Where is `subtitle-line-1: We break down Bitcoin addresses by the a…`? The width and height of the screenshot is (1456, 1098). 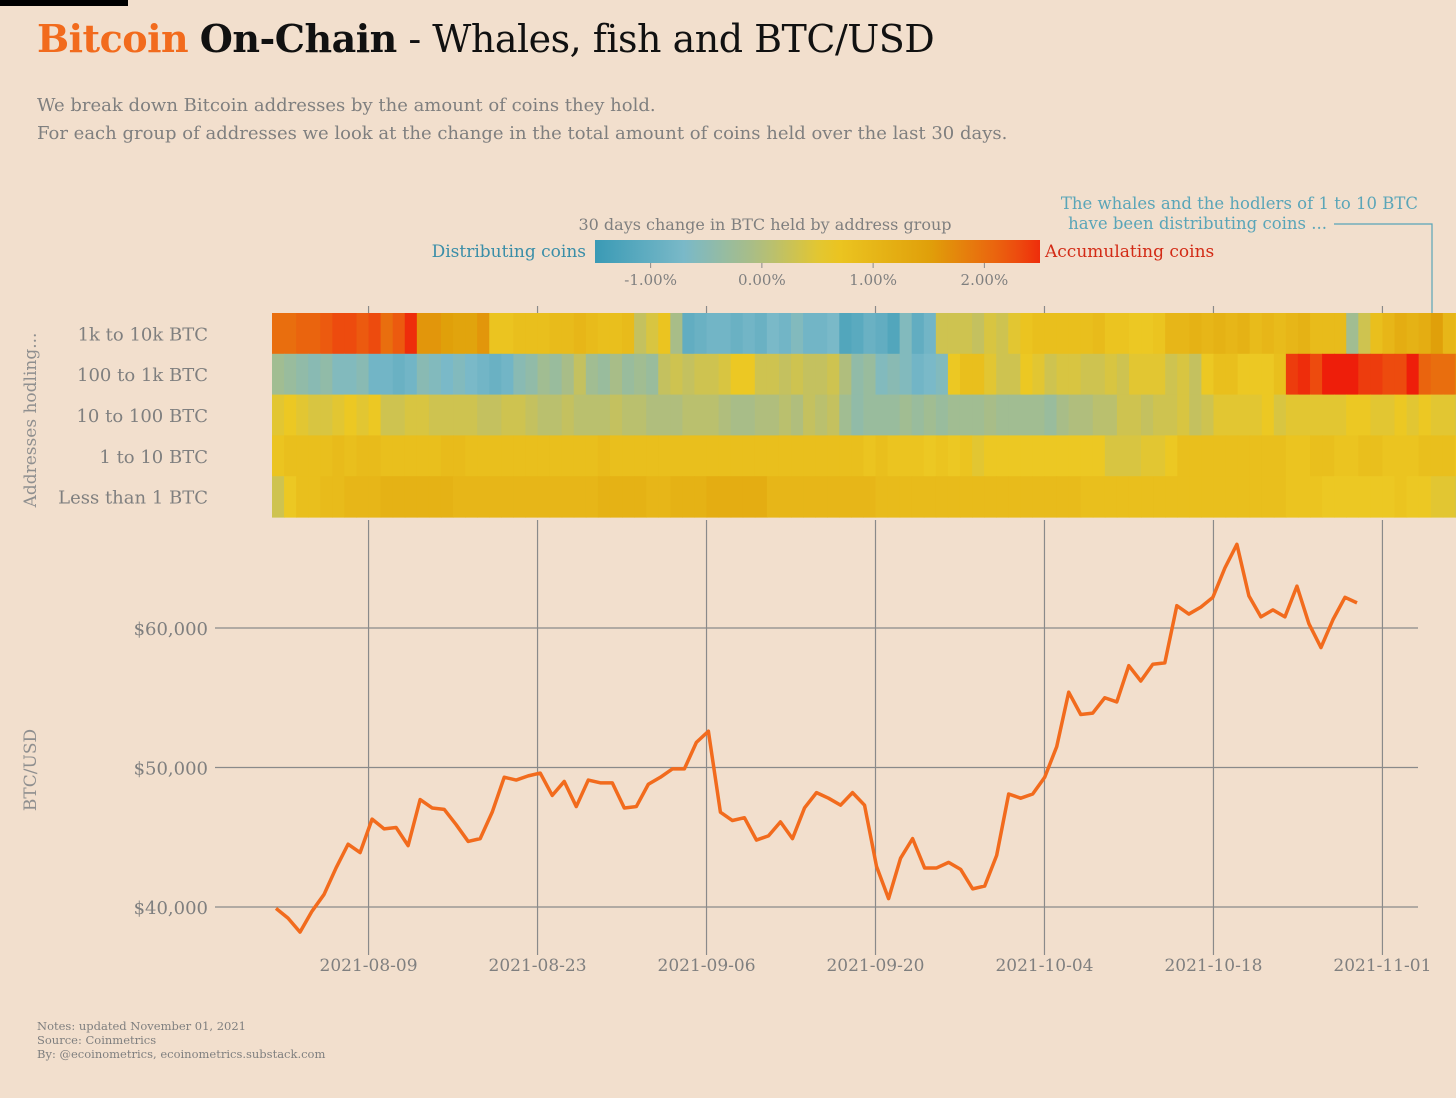 subtitle-line-1: We break down Bitcoin addresses by the a… is located at coordinates (346, 105).